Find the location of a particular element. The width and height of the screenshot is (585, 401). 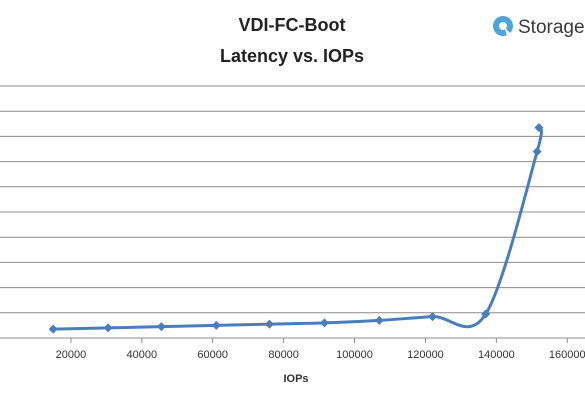

logo-mark-icon is located at coordinates (503, 26).